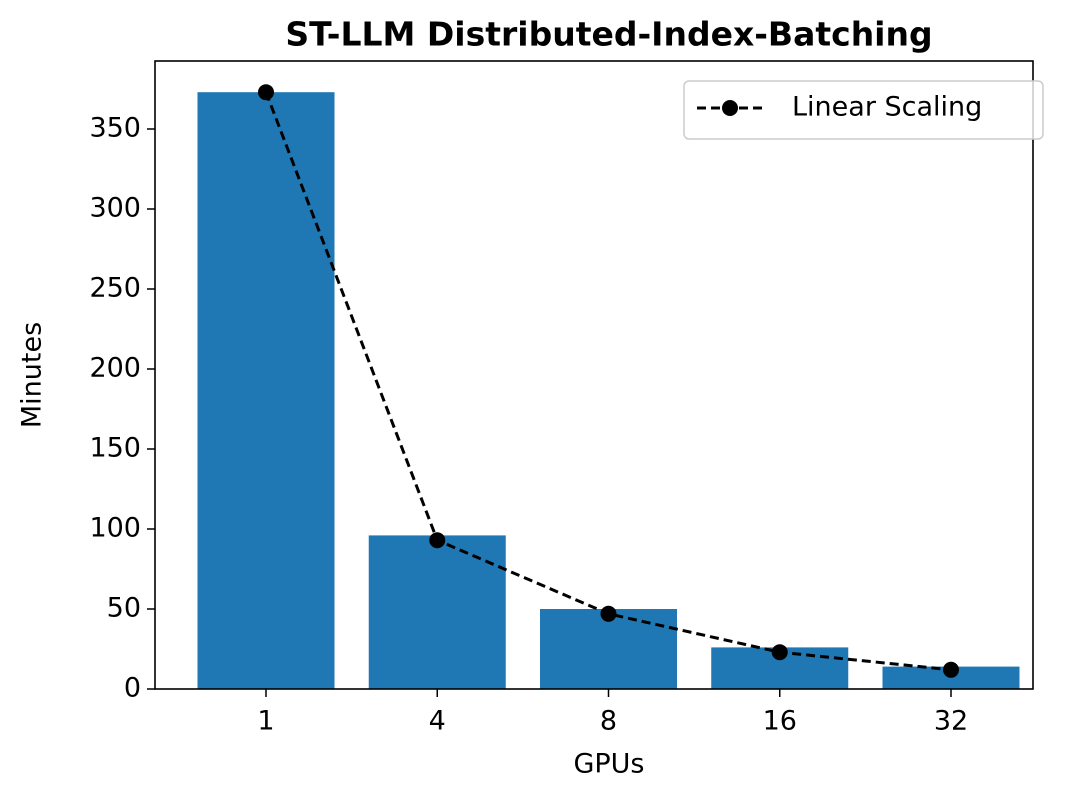  I want to click on legend-box, so click(863, 110).